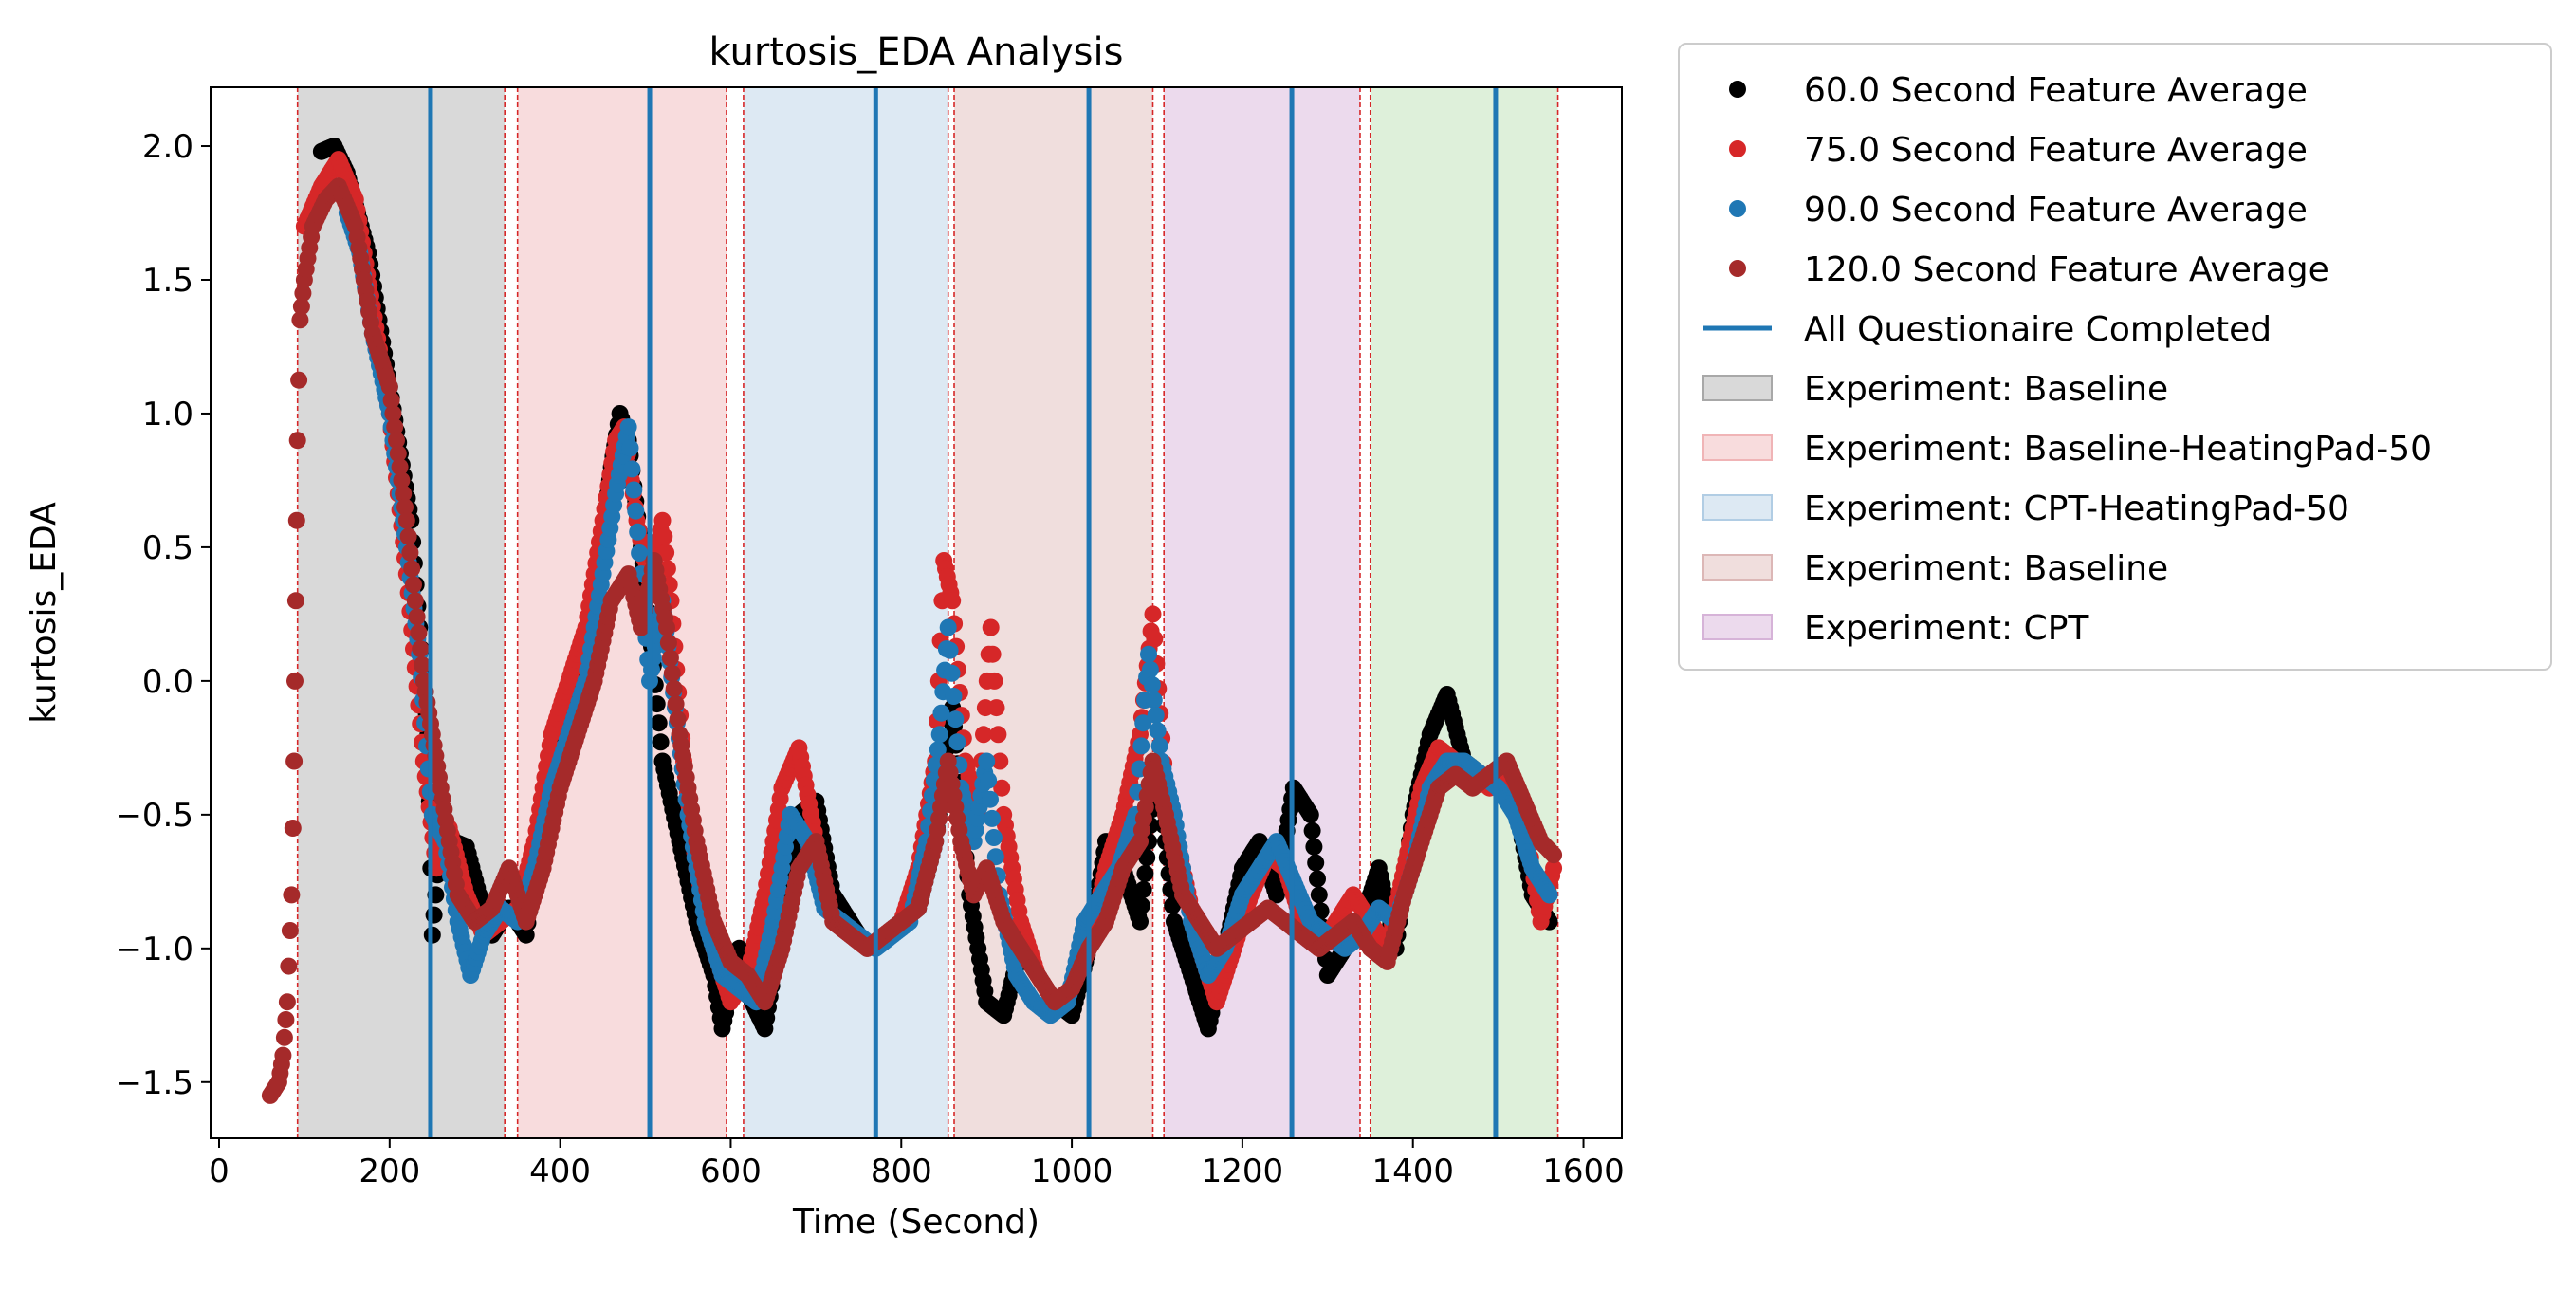  Describe the element at coordinates (916, 1222) in the screenshot. I see `x-axis-label: Time (Second)` at that location.